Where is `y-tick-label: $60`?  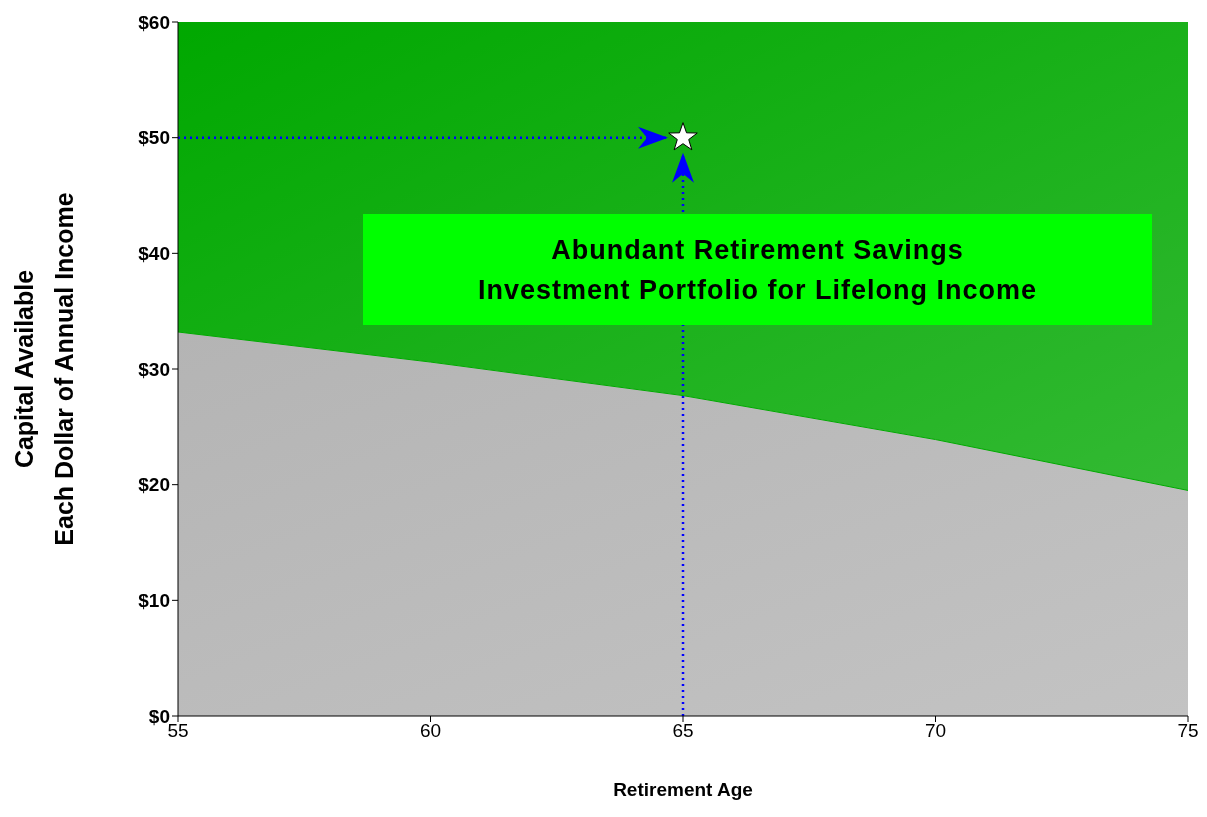
y-tick-label: $60 is located at coordinates (154, 22).